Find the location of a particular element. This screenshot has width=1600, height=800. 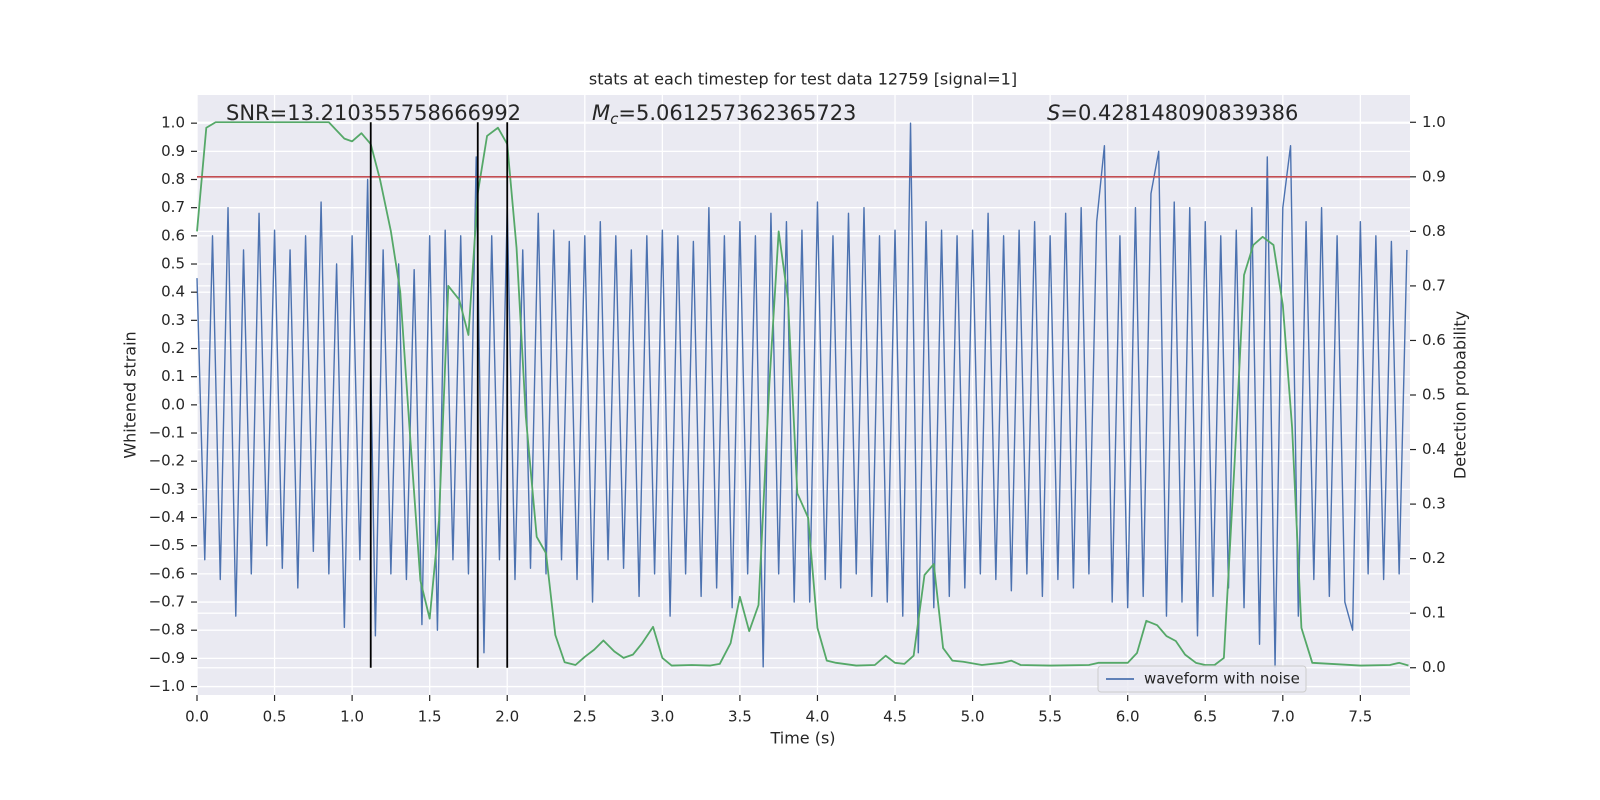

x-tick-label: 0.0 is located at coordinates (197, 717).